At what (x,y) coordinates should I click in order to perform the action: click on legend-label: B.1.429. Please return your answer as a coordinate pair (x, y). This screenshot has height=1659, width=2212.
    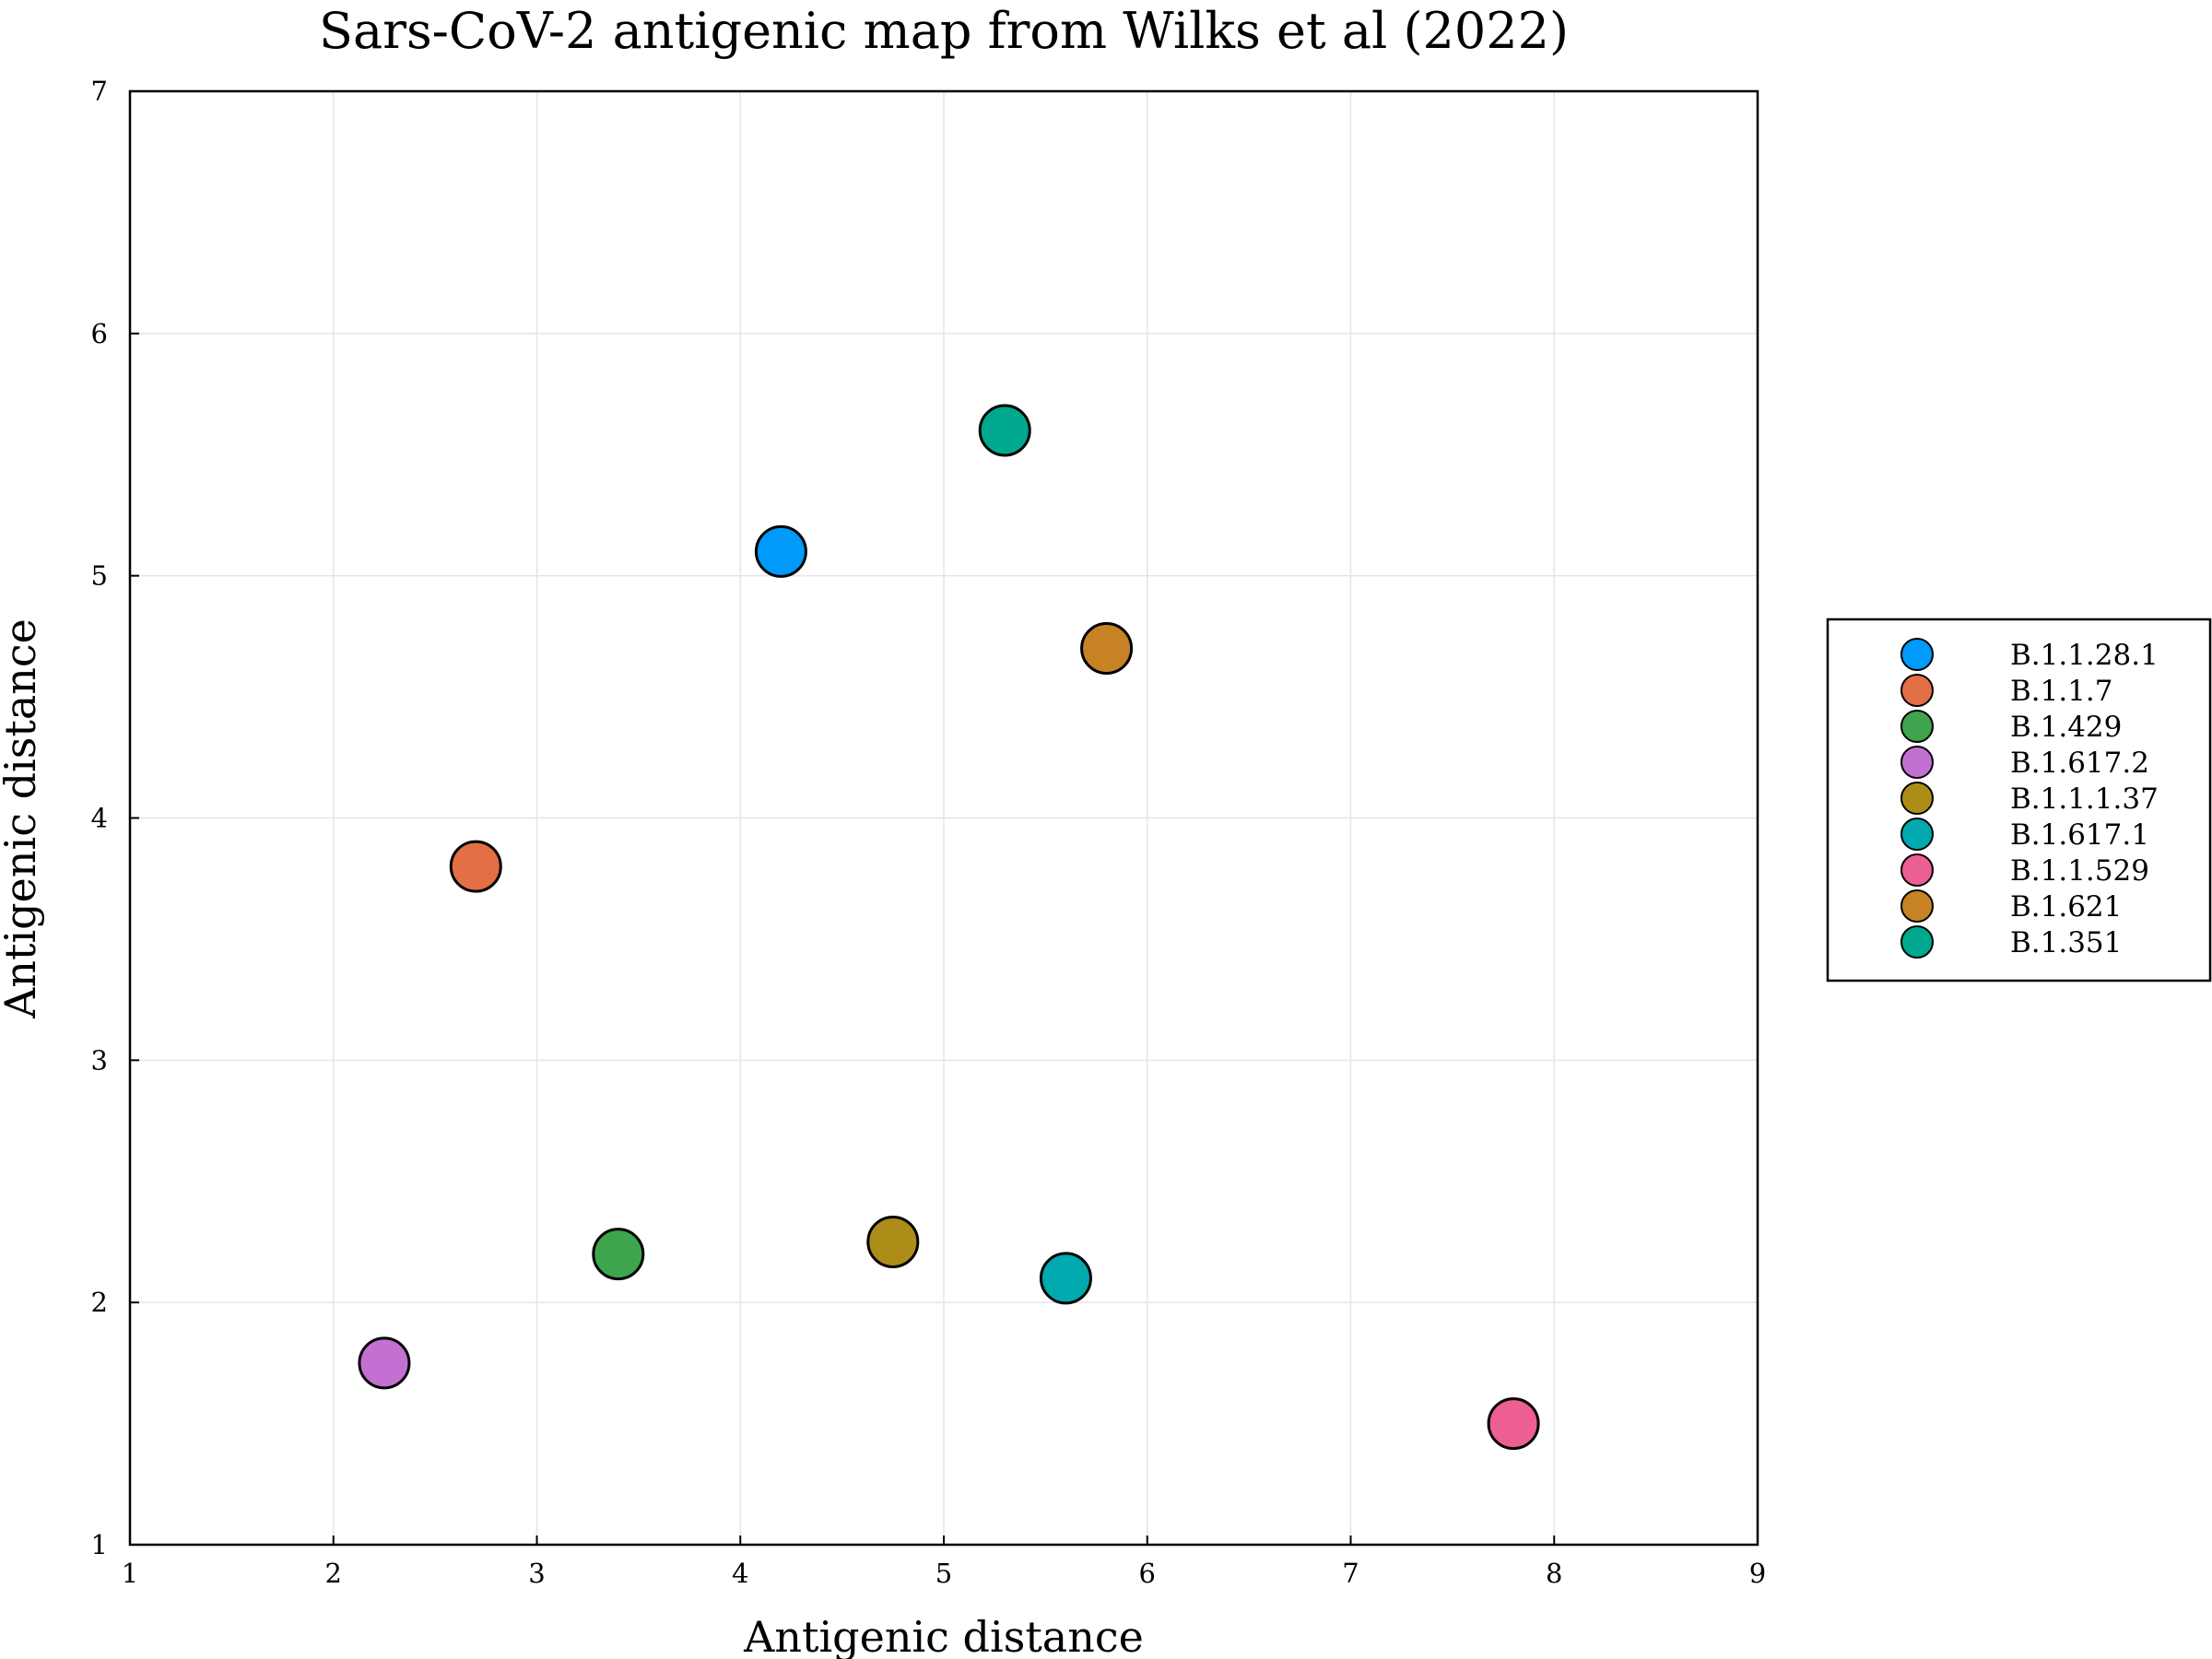
    Looking at the image, I should click on (2066, 727).